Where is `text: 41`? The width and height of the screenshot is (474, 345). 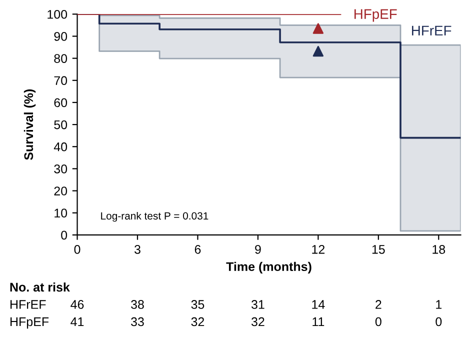
text: 41 is located at coordinates (77, 321).